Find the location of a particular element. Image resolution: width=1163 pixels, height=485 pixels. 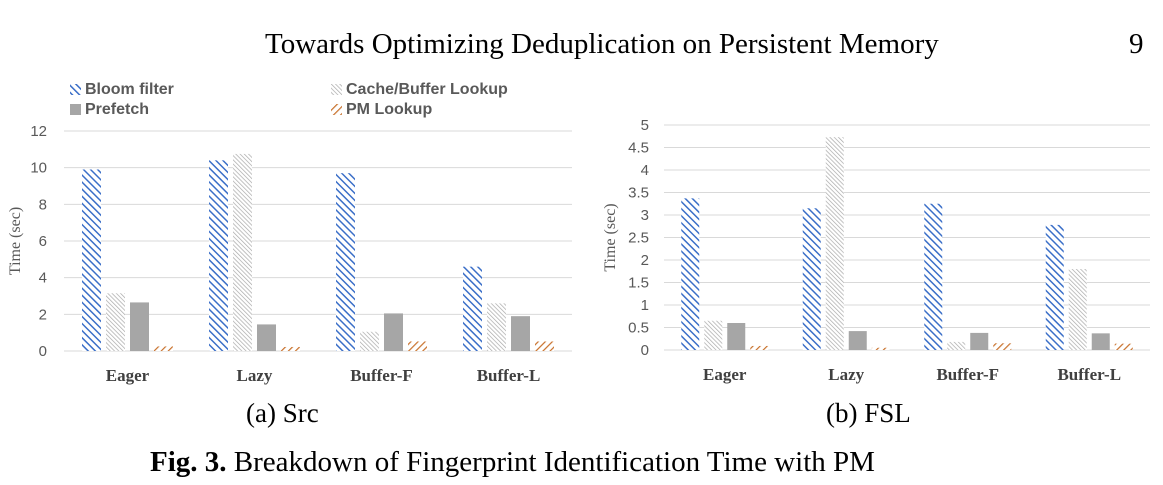

page-number: 9 is located at coordinates (1136, 44).